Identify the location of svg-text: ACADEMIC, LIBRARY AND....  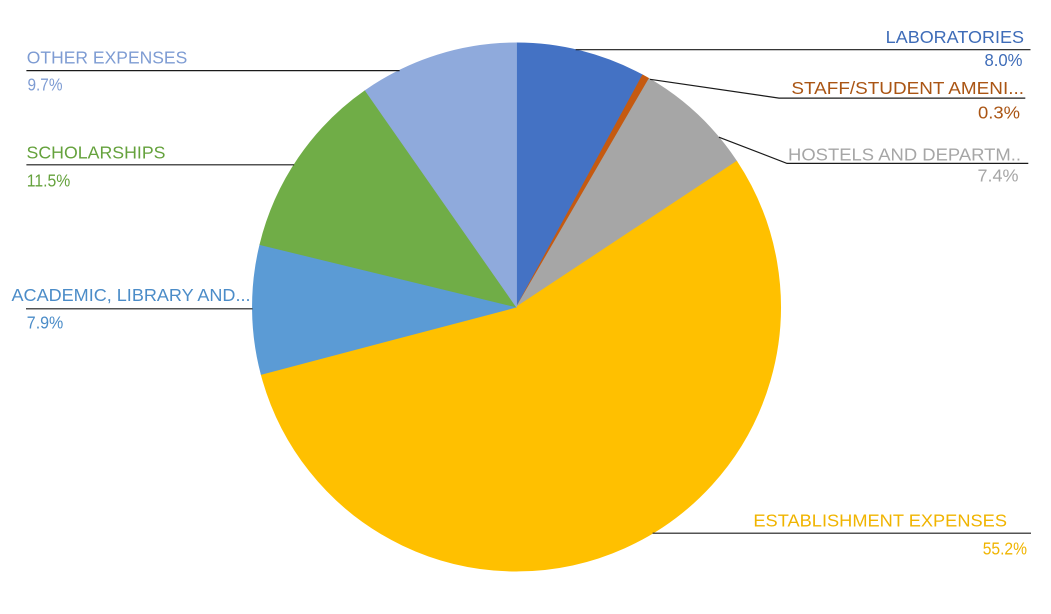
(131, 295).